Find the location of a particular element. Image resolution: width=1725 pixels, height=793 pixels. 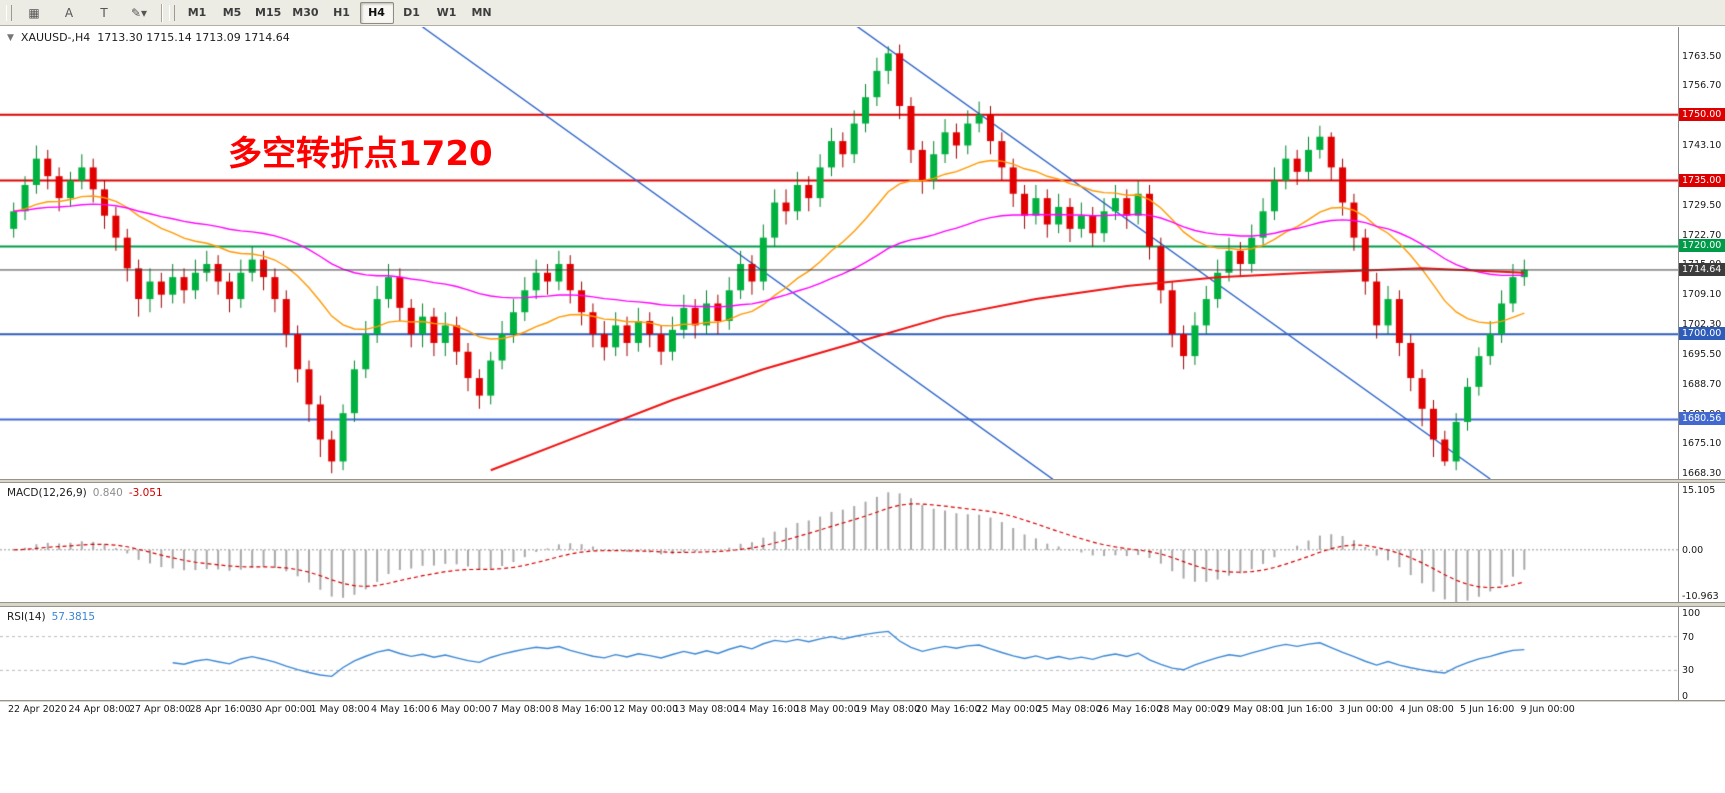

price-level-tag: 1700.00 is located at coordinates (1702, 334).